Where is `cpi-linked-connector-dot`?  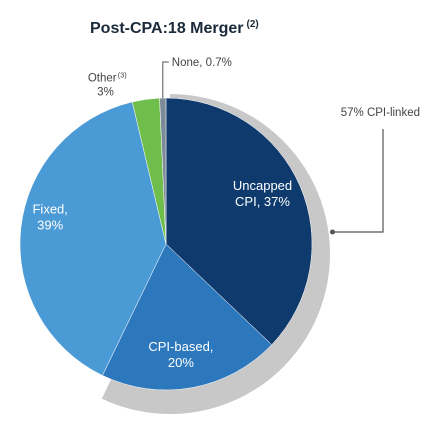 cpi-linked-connector-dot is located at coordinates (332, 232).